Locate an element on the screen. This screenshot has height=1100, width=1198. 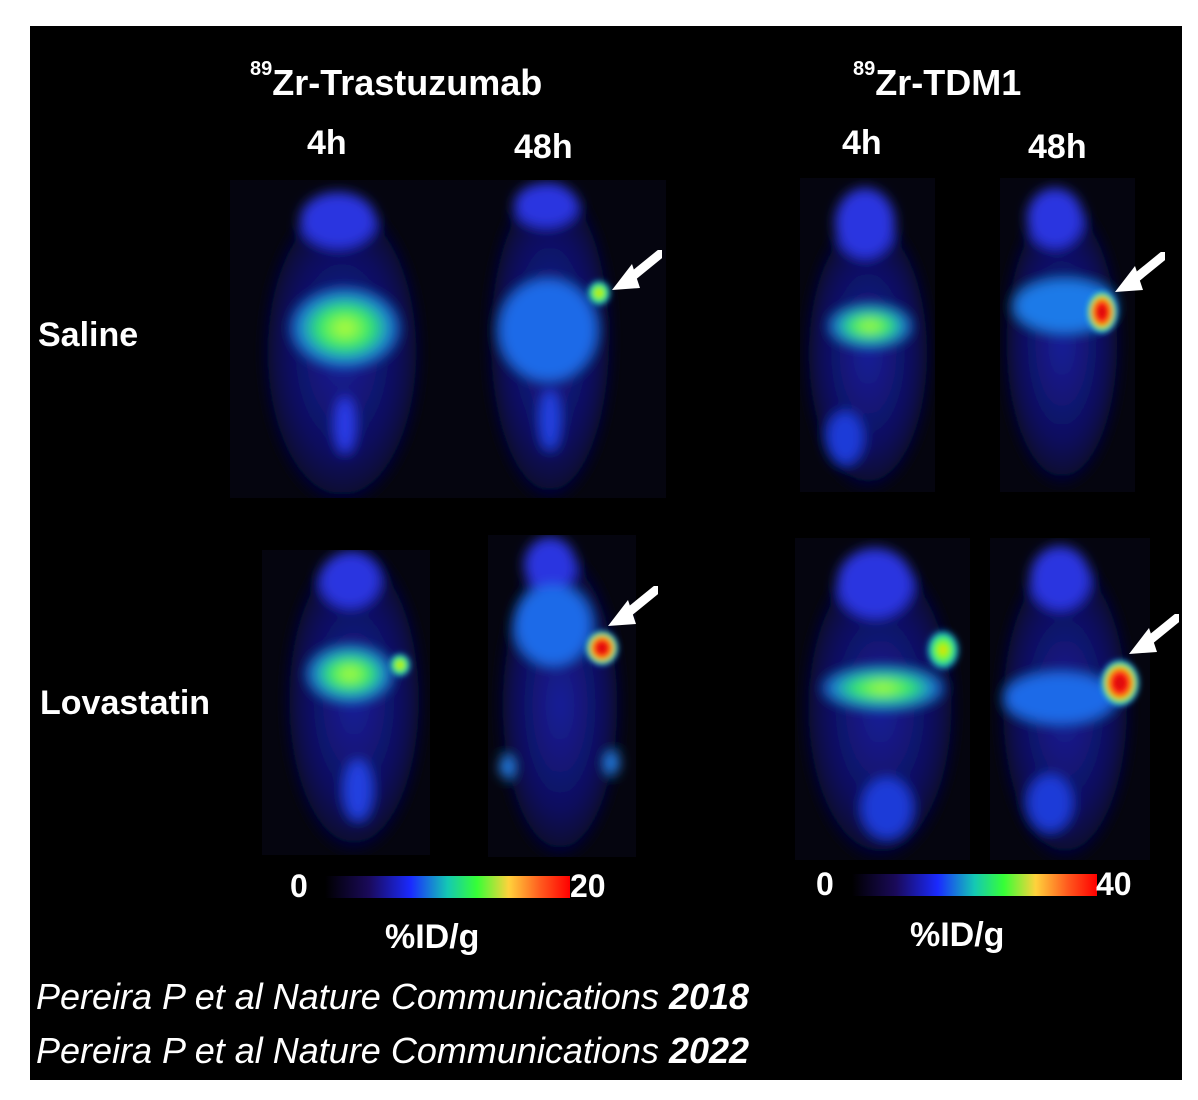
colorbar-right-max: 40 is located at coordinates (1114, 884).